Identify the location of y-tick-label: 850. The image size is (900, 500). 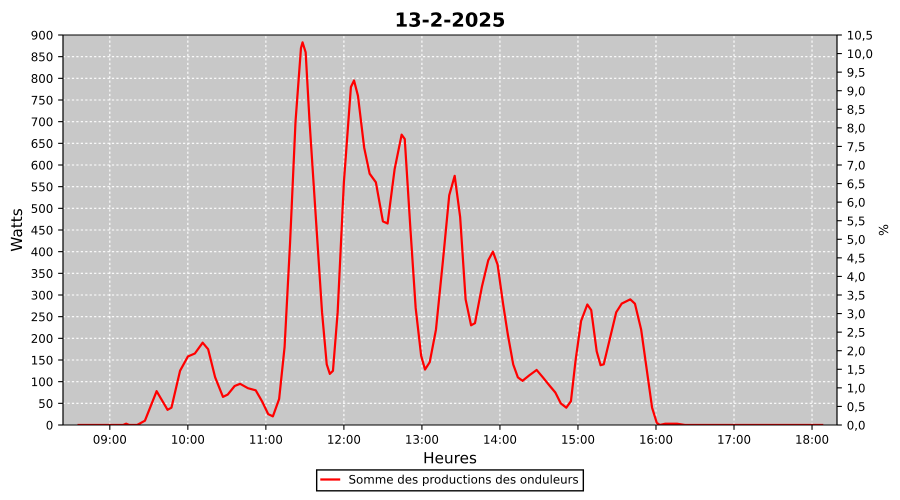
(42, 57).